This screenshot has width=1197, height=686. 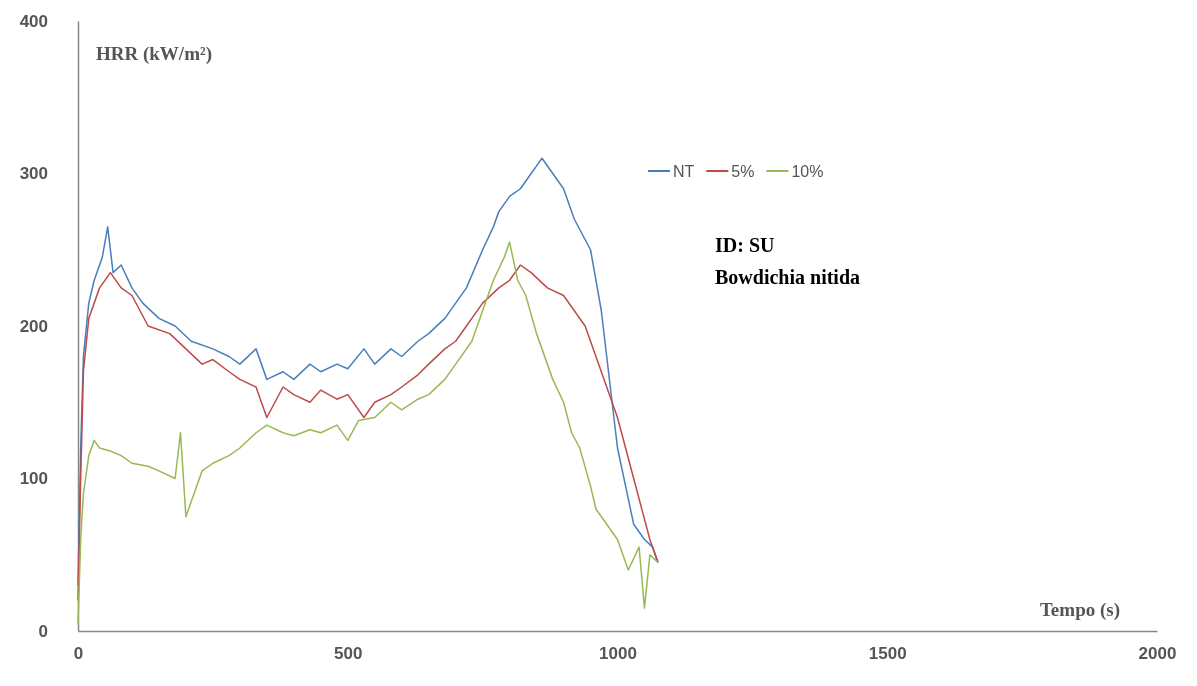 I want to click on y-tick-label: 0, so click(x=43, y=631).